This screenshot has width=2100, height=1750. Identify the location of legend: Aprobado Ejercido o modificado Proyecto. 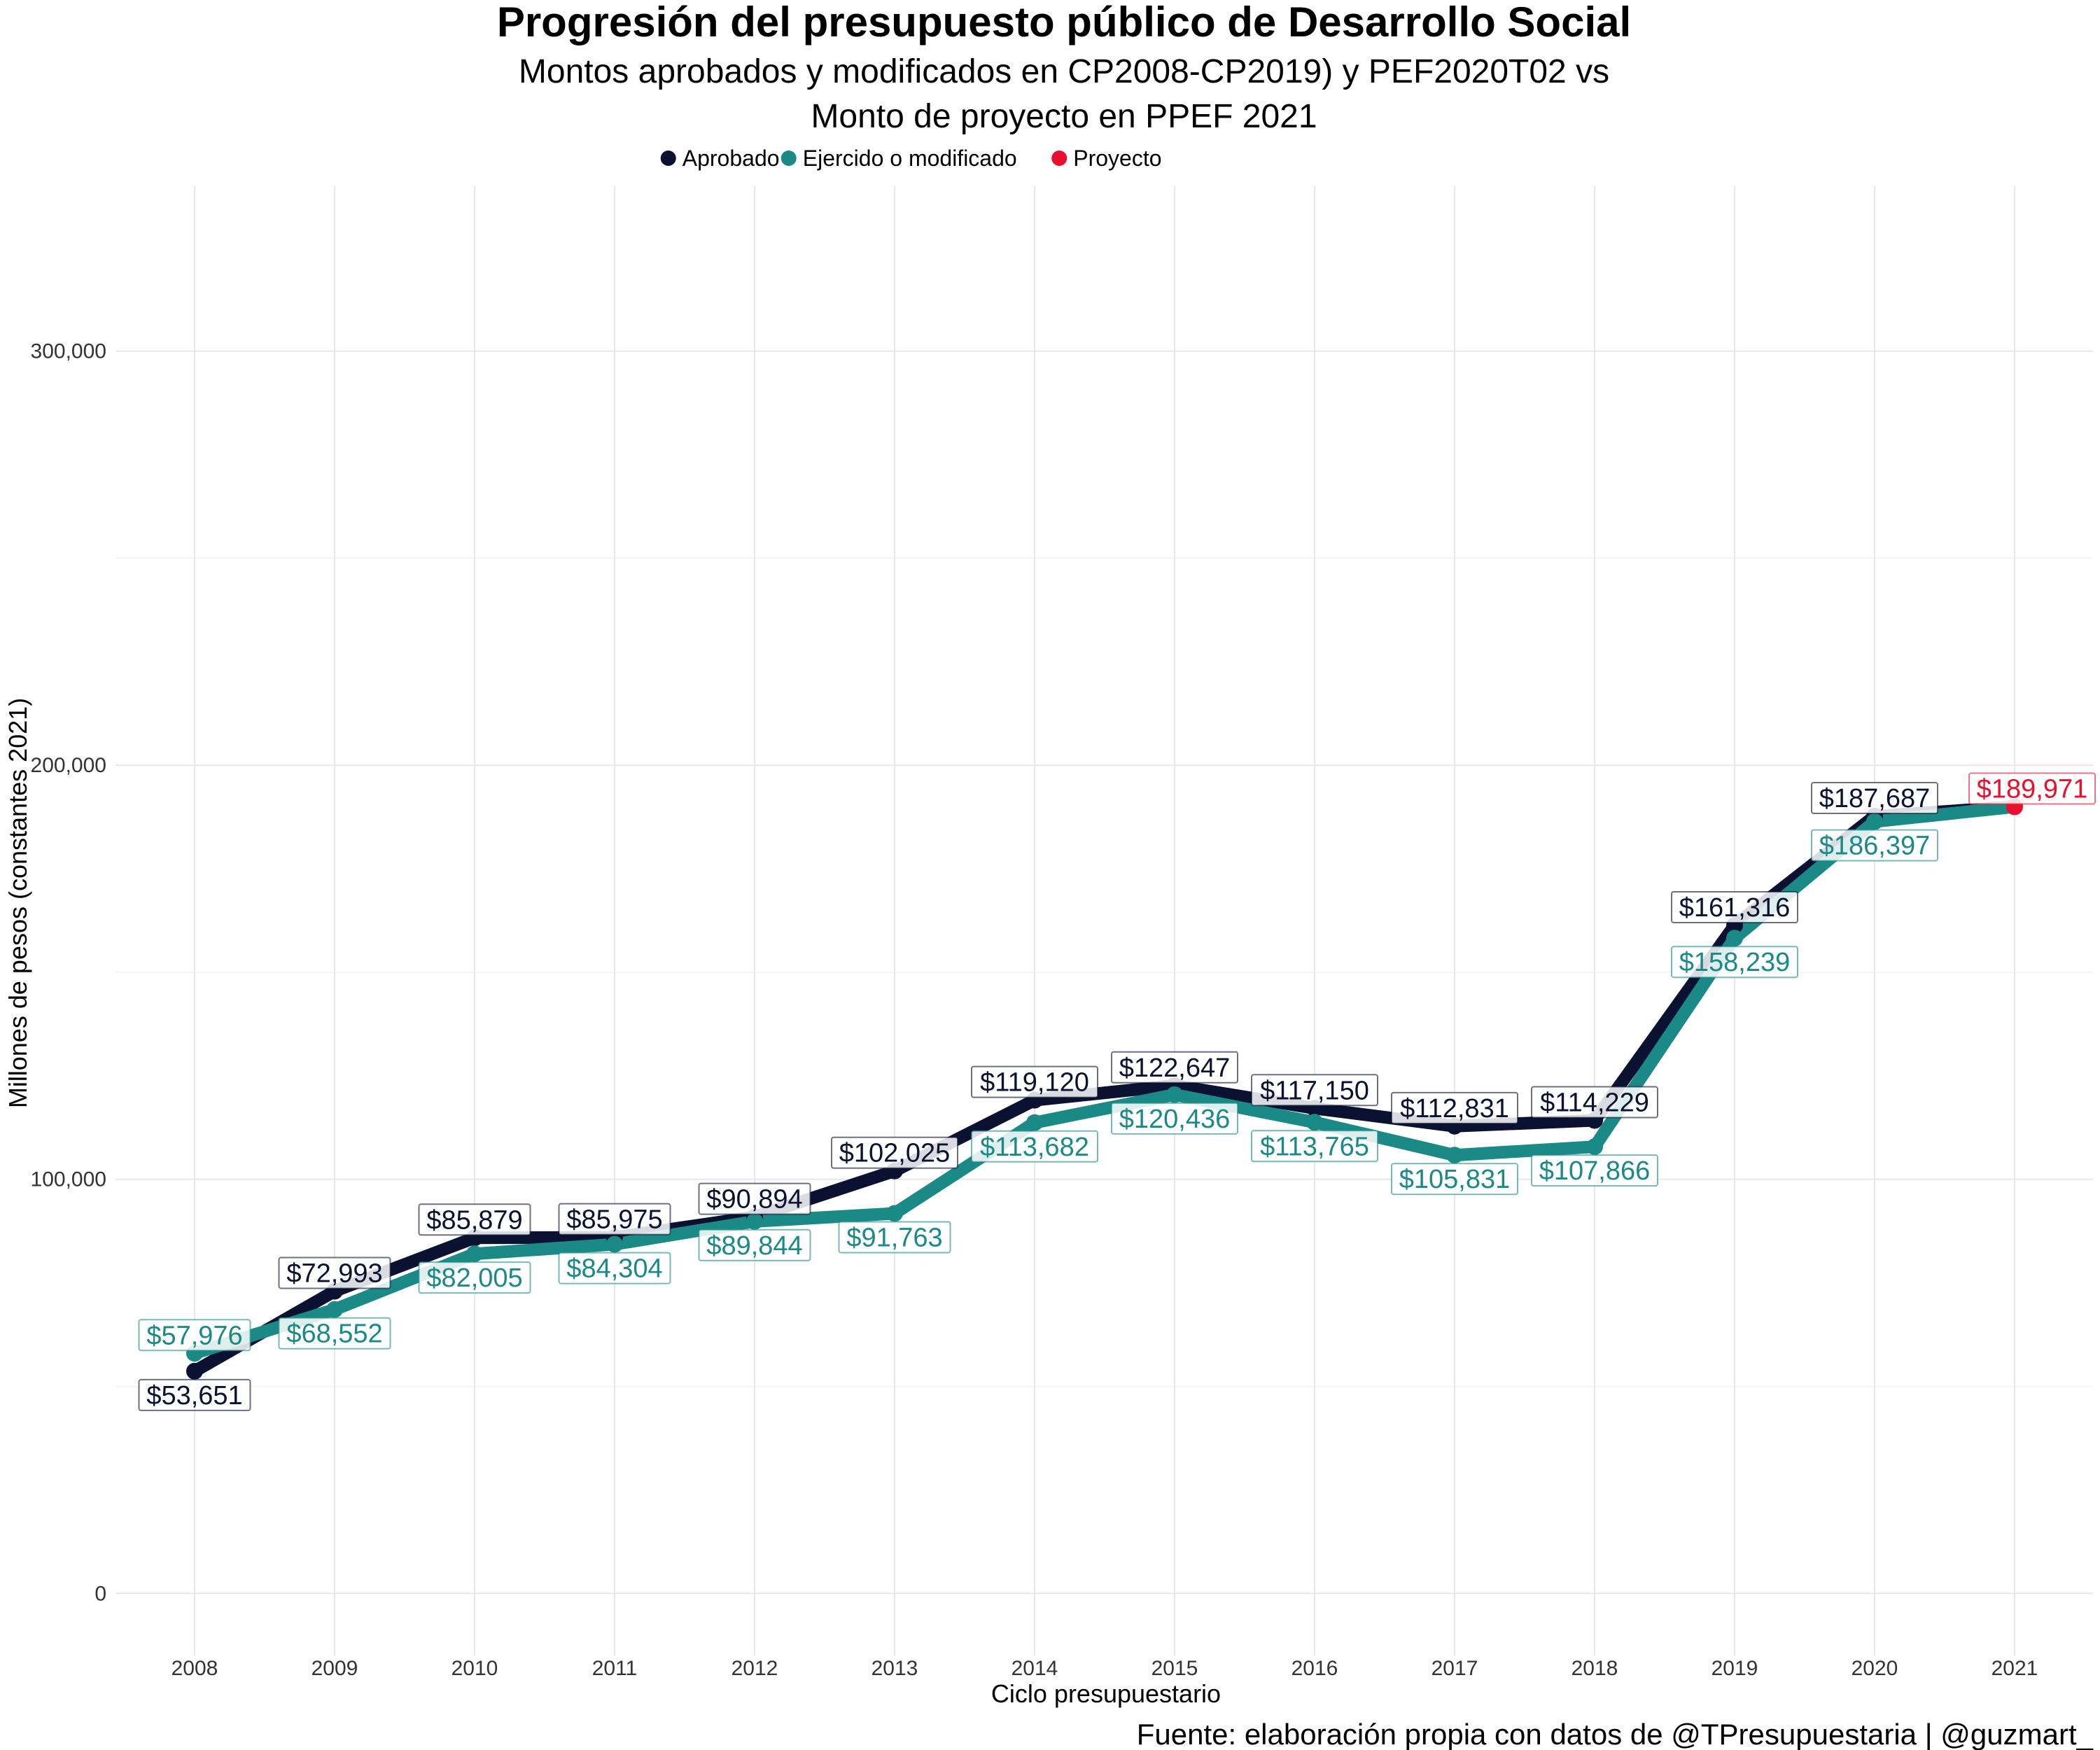
(911, 158).